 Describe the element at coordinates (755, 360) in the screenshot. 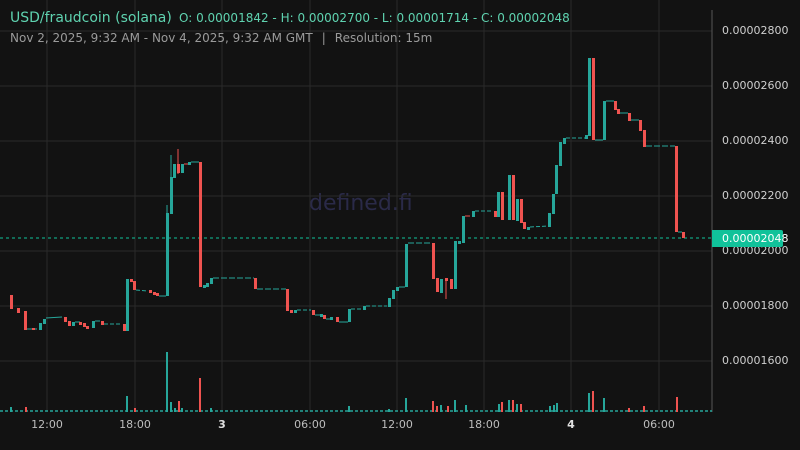

I see `y-tick-label: 0.00001600` at that location.